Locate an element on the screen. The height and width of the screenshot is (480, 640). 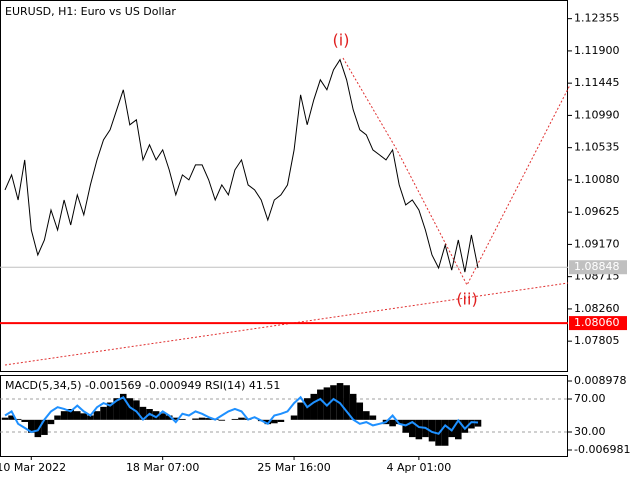
y-tick-label: 1.11445 is located at coordinates (597, 82).